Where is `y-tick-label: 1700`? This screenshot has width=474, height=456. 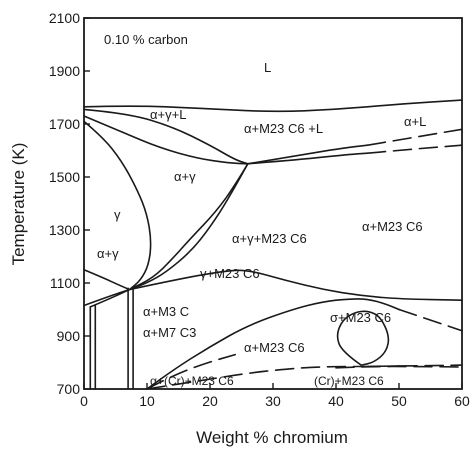
y-tick-label: 1700 is located at coordinates (64, 124).